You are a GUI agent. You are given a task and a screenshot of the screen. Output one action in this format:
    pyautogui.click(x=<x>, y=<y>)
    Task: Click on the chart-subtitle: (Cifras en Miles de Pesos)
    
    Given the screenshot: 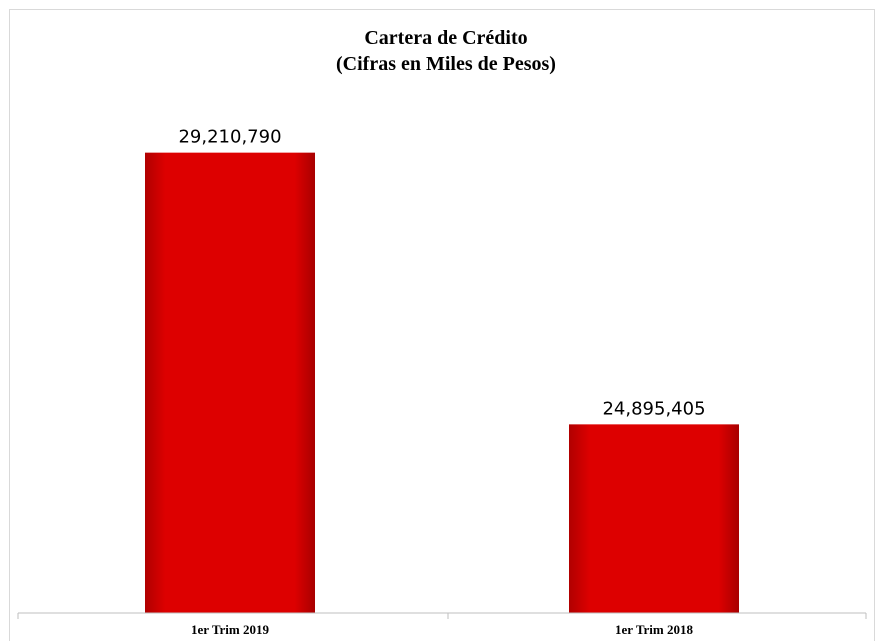 What is the action you would take?
    pyautogui.click(x=446, y=64)
    